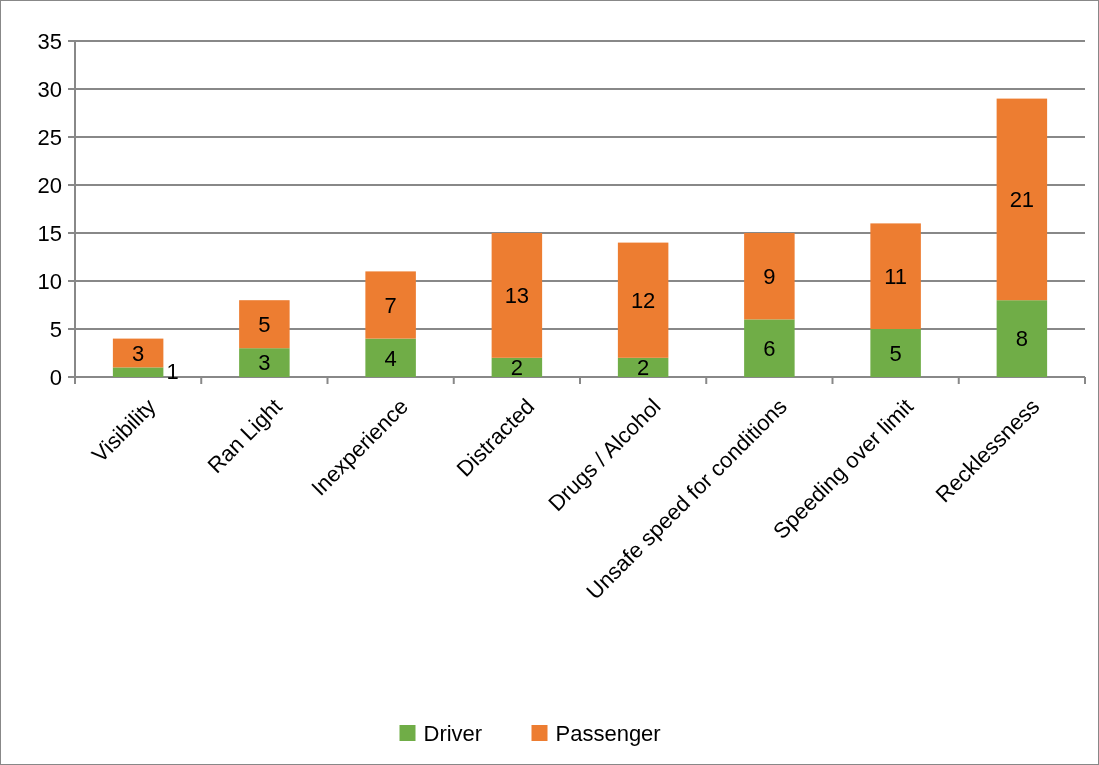  Describe the element at coordinates (55, 377) in the screenshot. I see `y-tick-label: 0` at that location.